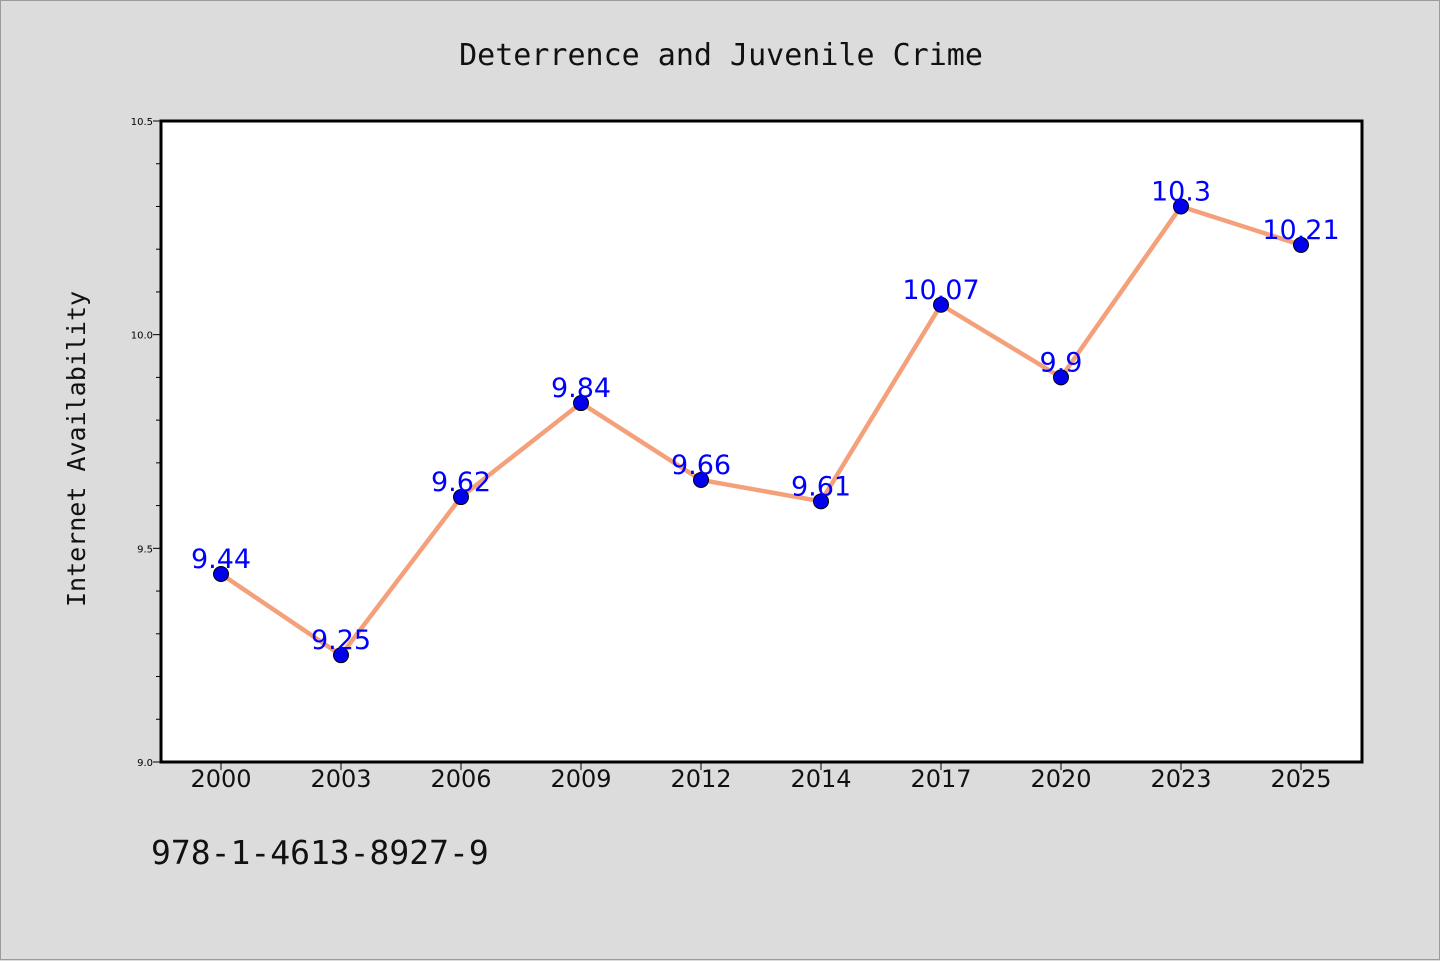 The height and width of the screenshot is (961, 1440). I want to click on x-axis-ticks: 2000 2003 2006 2009 2012 2014 2017 2020 2023 2025, so click(761, 777).